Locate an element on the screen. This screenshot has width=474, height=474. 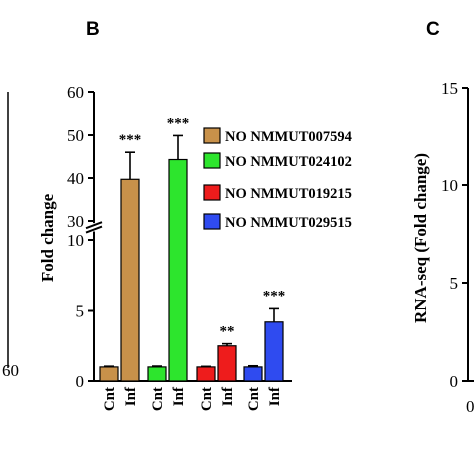
legend-label: NO NMMUT024102 is located at coordinates (288, 162).